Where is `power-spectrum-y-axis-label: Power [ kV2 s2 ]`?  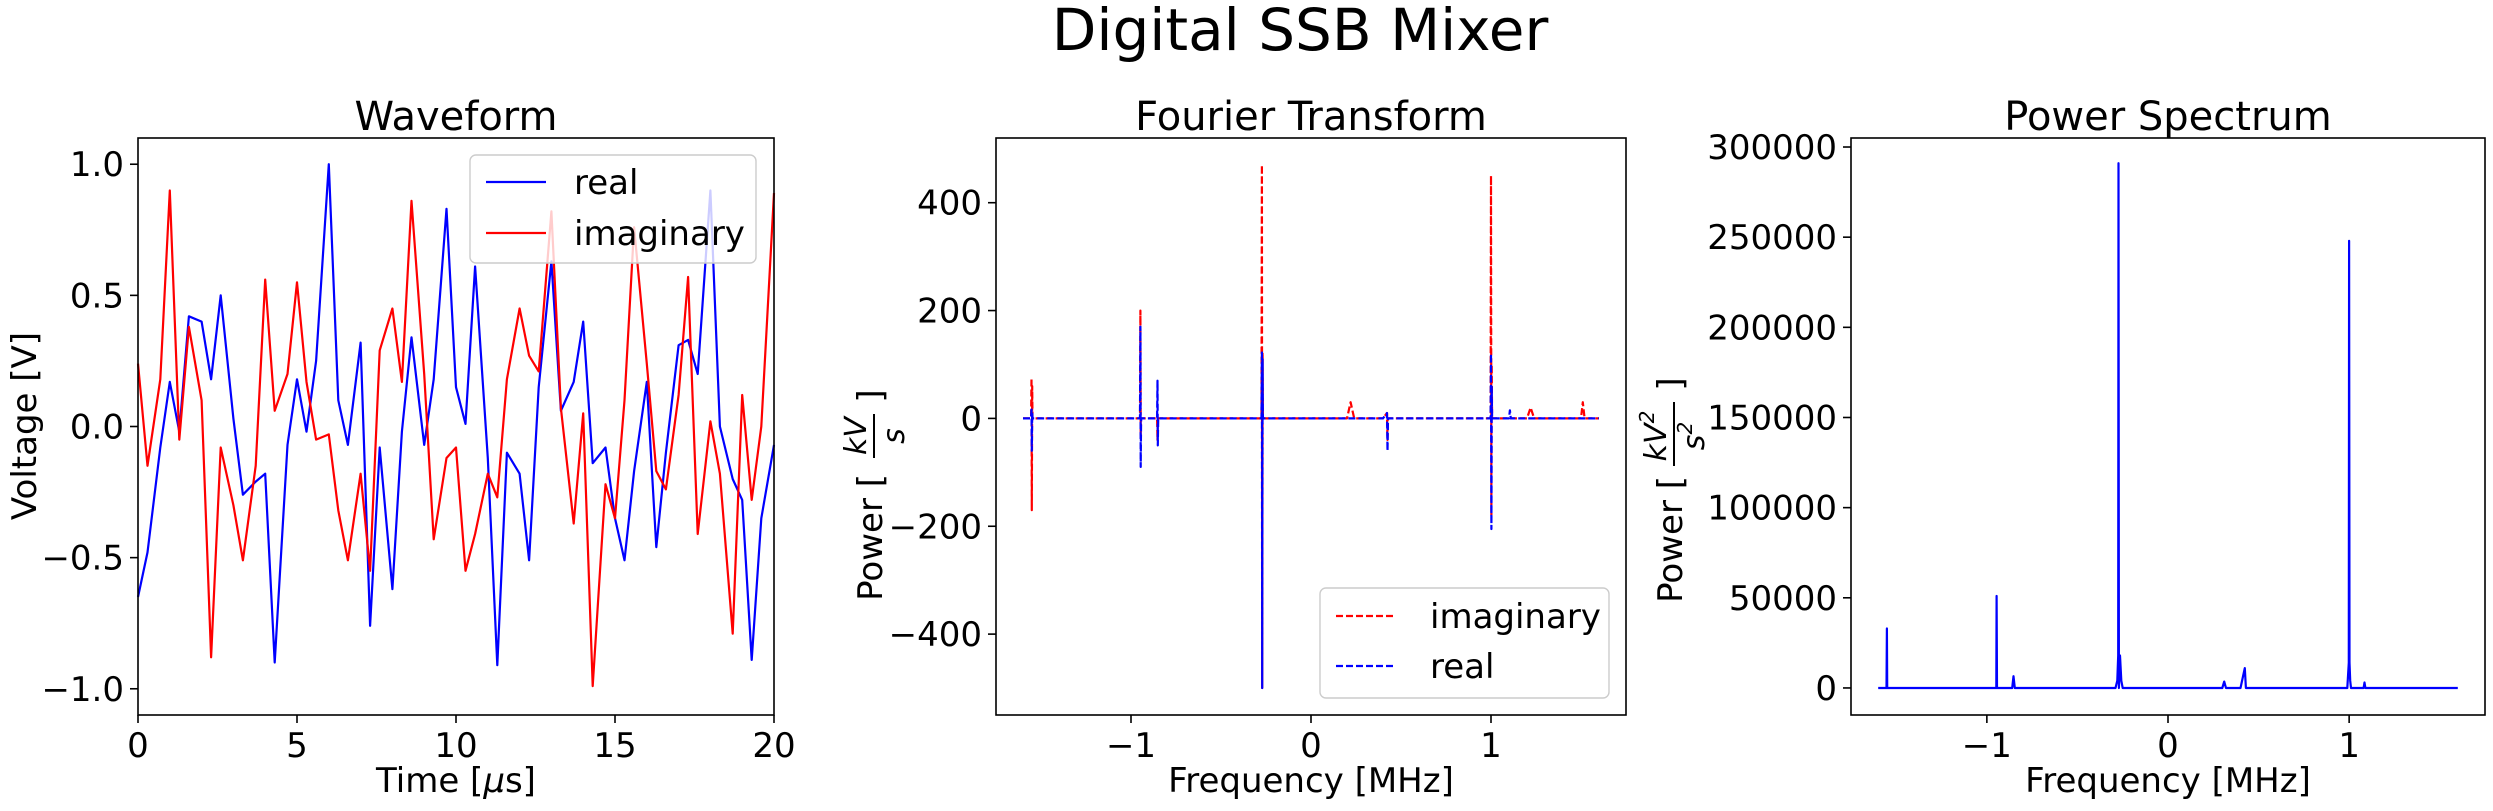
power-spectrum-y-axis-label: Power [ kV2 s2 ] is located at coordinates (1673, 490).